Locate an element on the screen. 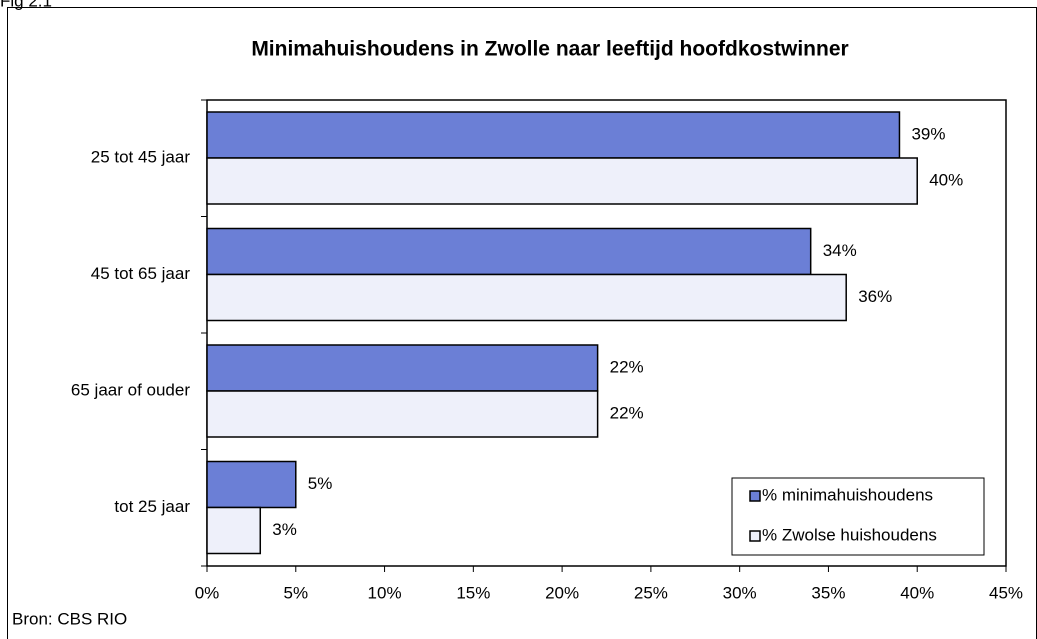 This screenshot has width=1037, height=639. data-label: 36% is located at coordinates (875, 296).